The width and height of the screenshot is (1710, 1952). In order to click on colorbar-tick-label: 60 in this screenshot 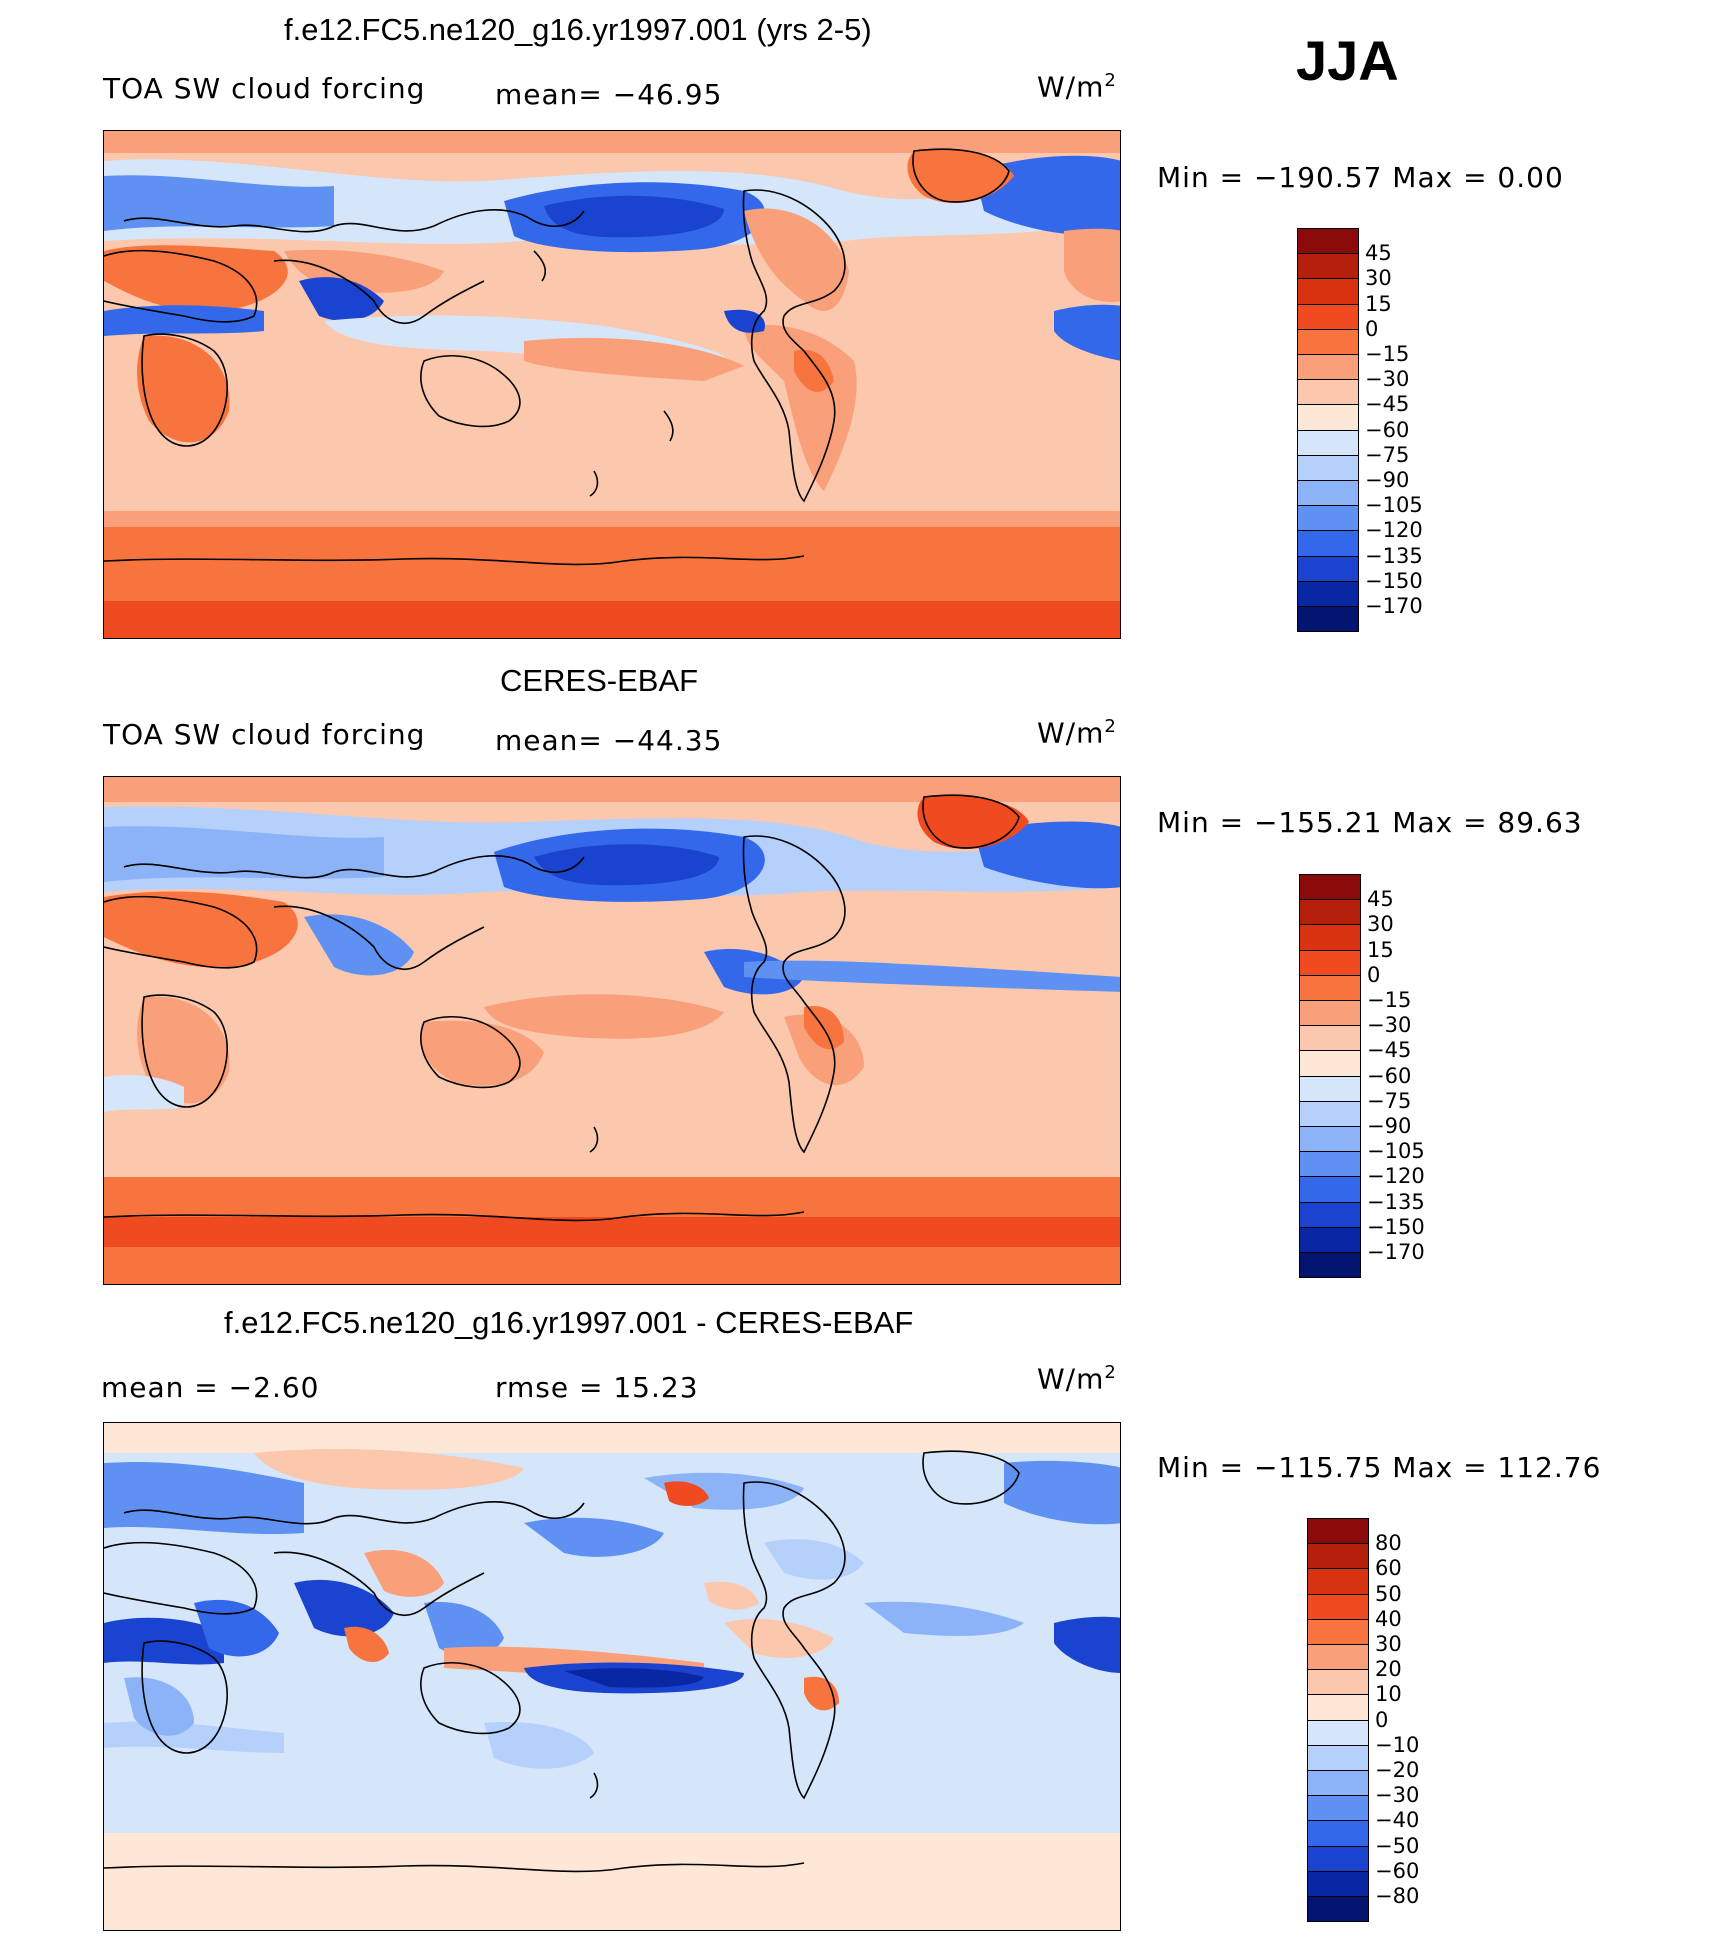, I will do `click(1388, 1568)`.